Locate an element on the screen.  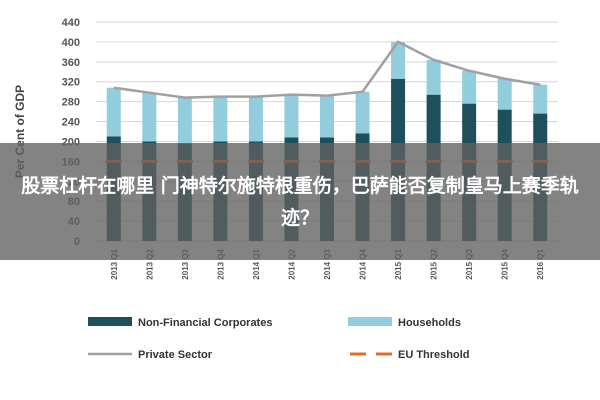
legend-swatch-non-financial-corporates is located at coordinates (110, 321).